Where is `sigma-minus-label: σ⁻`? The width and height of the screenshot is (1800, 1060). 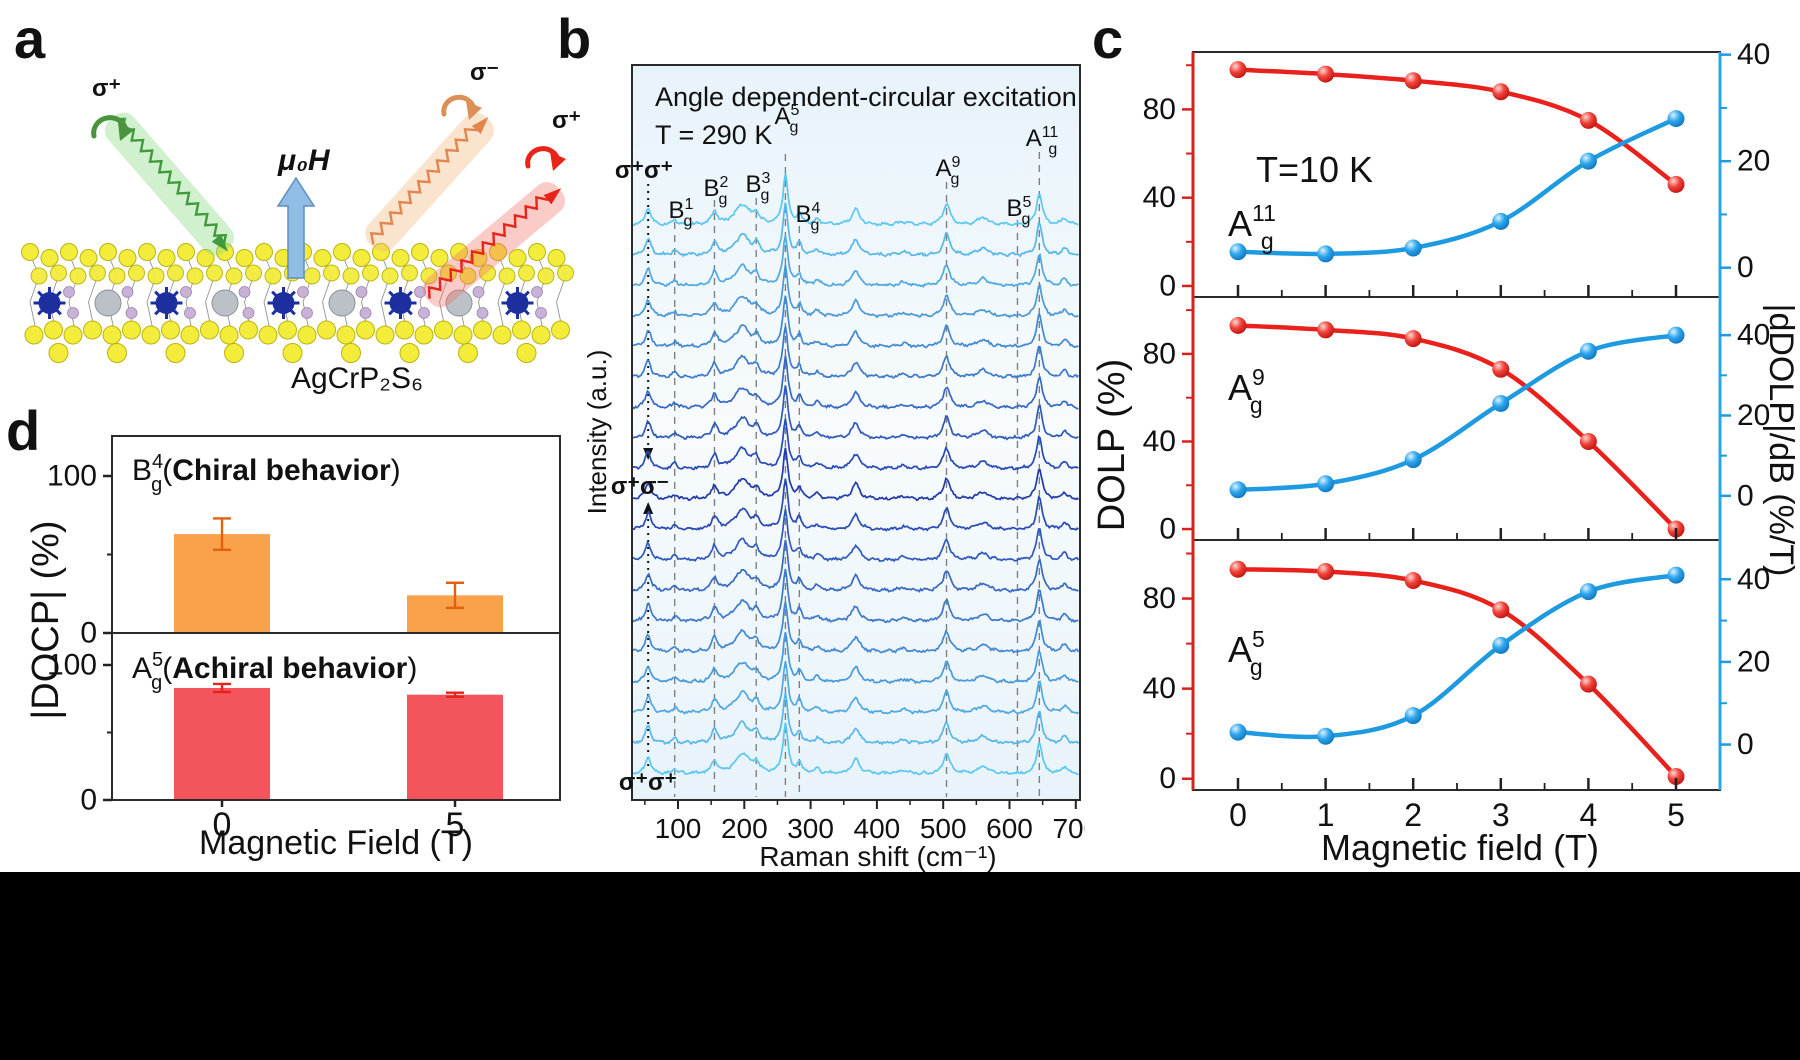 sigma-minus-label: σ⁻ is located at coordinates (484, 72).